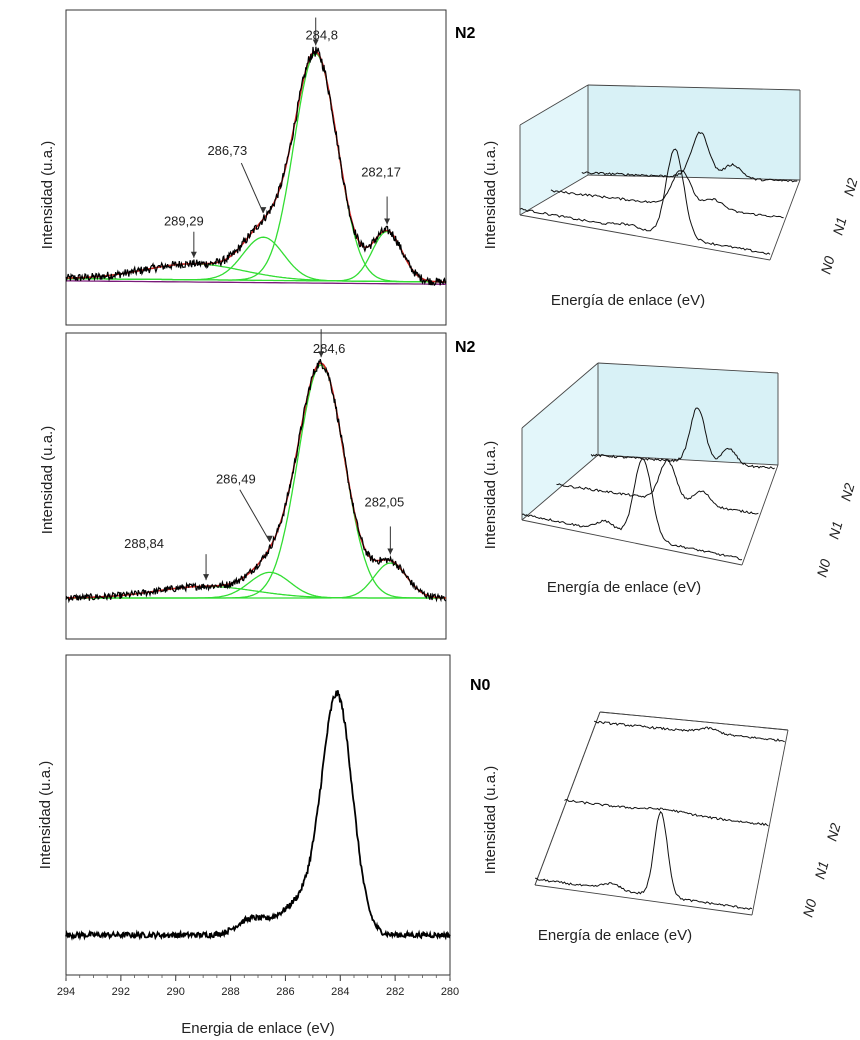 The image size is (860, 1040). I want to click on inset-1-series-n1: N1, so click(839, 225).